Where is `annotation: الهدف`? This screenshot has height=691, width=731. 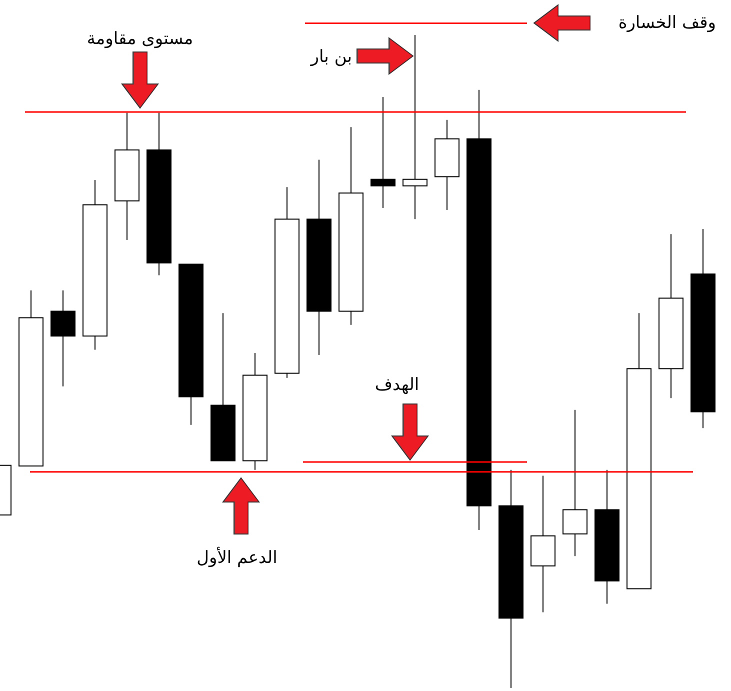 annotation: الهدف is located at coordinates (397, 385).